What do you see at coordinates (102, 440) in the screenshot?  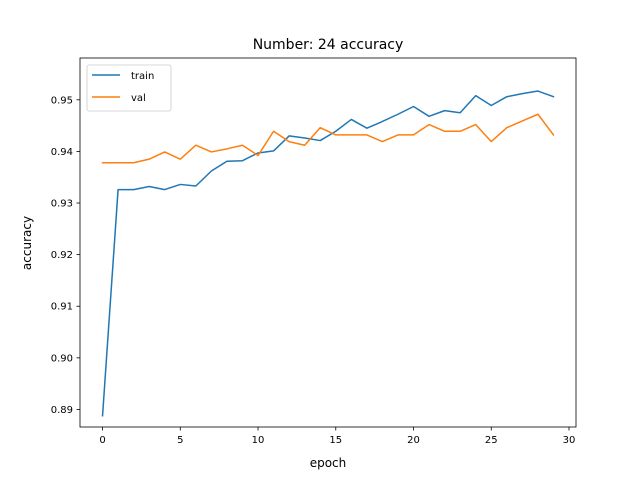 I see `x-tick-label: 0` at bounding box center [102, 440].